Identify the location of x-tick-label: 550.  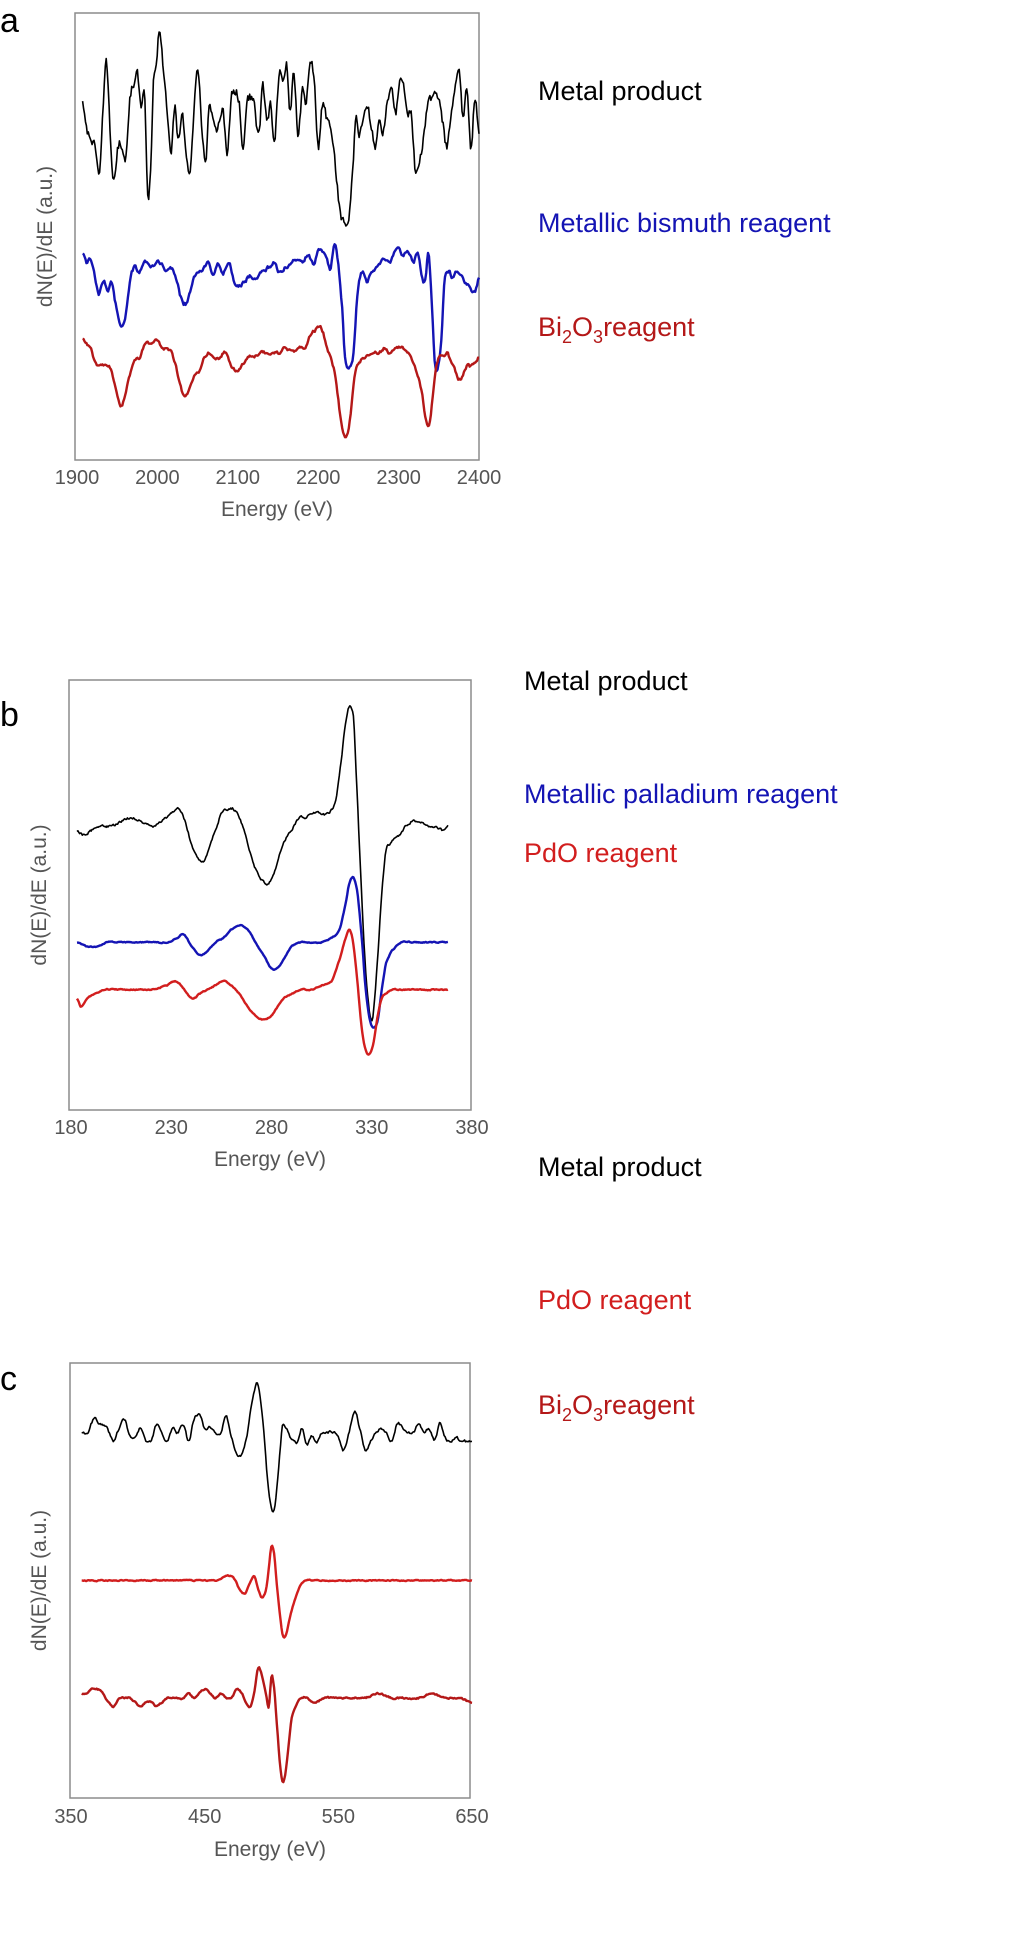
(338, 1817).